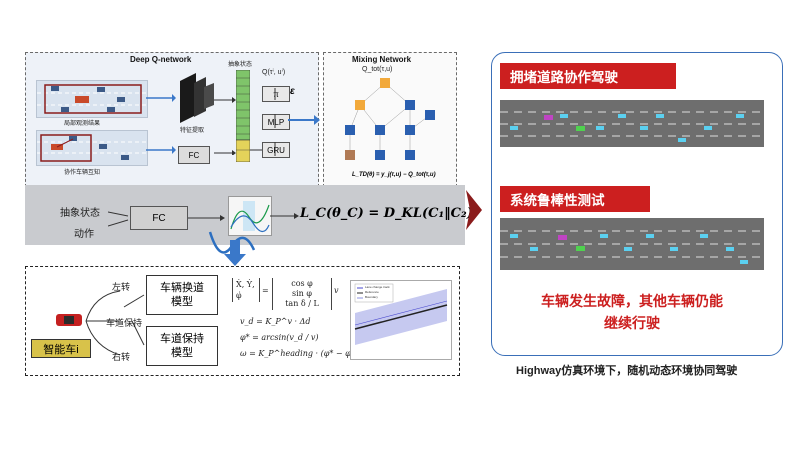  I want to click on abstract-state-vector-icon, so click(243, 116).